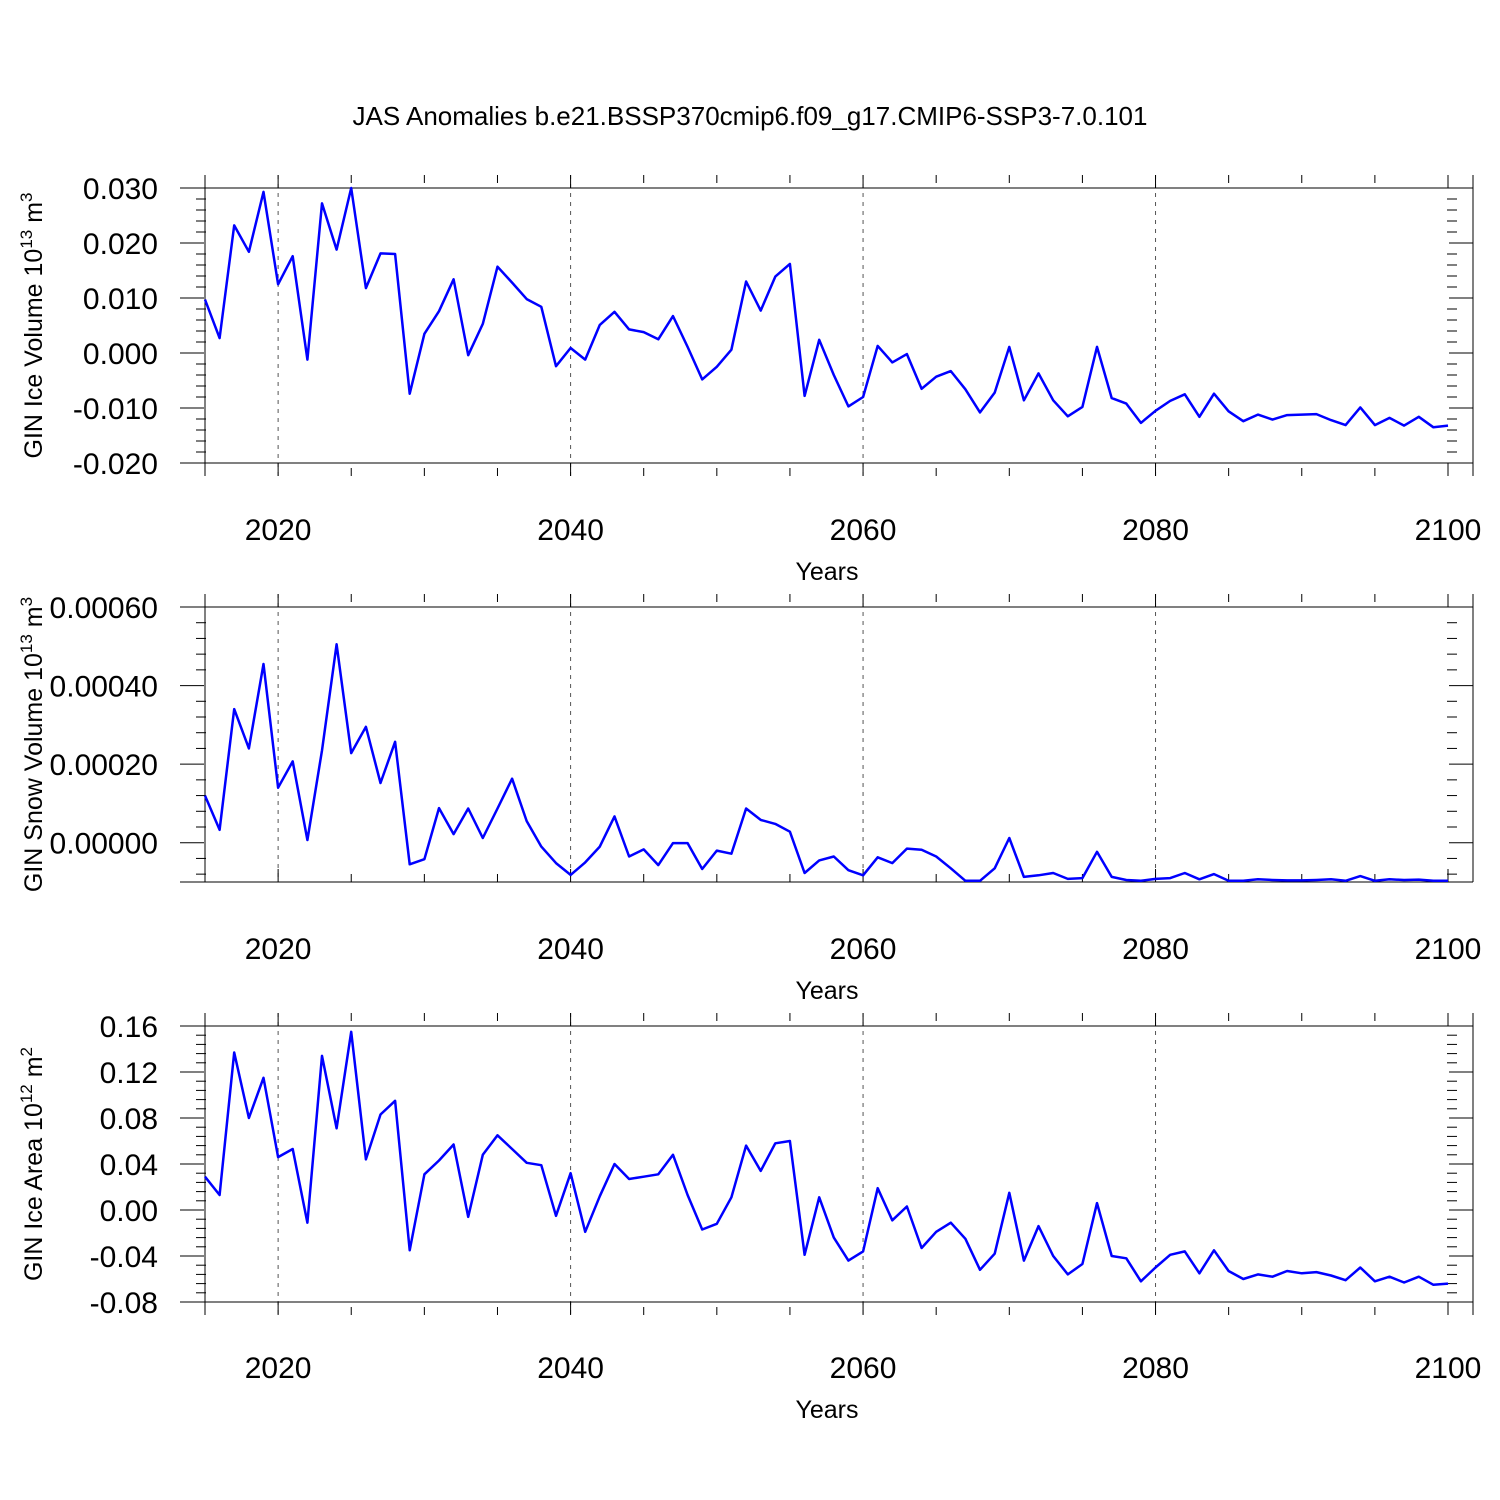 This screenshot has width=1500, height=1500. I want to click on y-tick-label: -0.010, so click(115, 409).